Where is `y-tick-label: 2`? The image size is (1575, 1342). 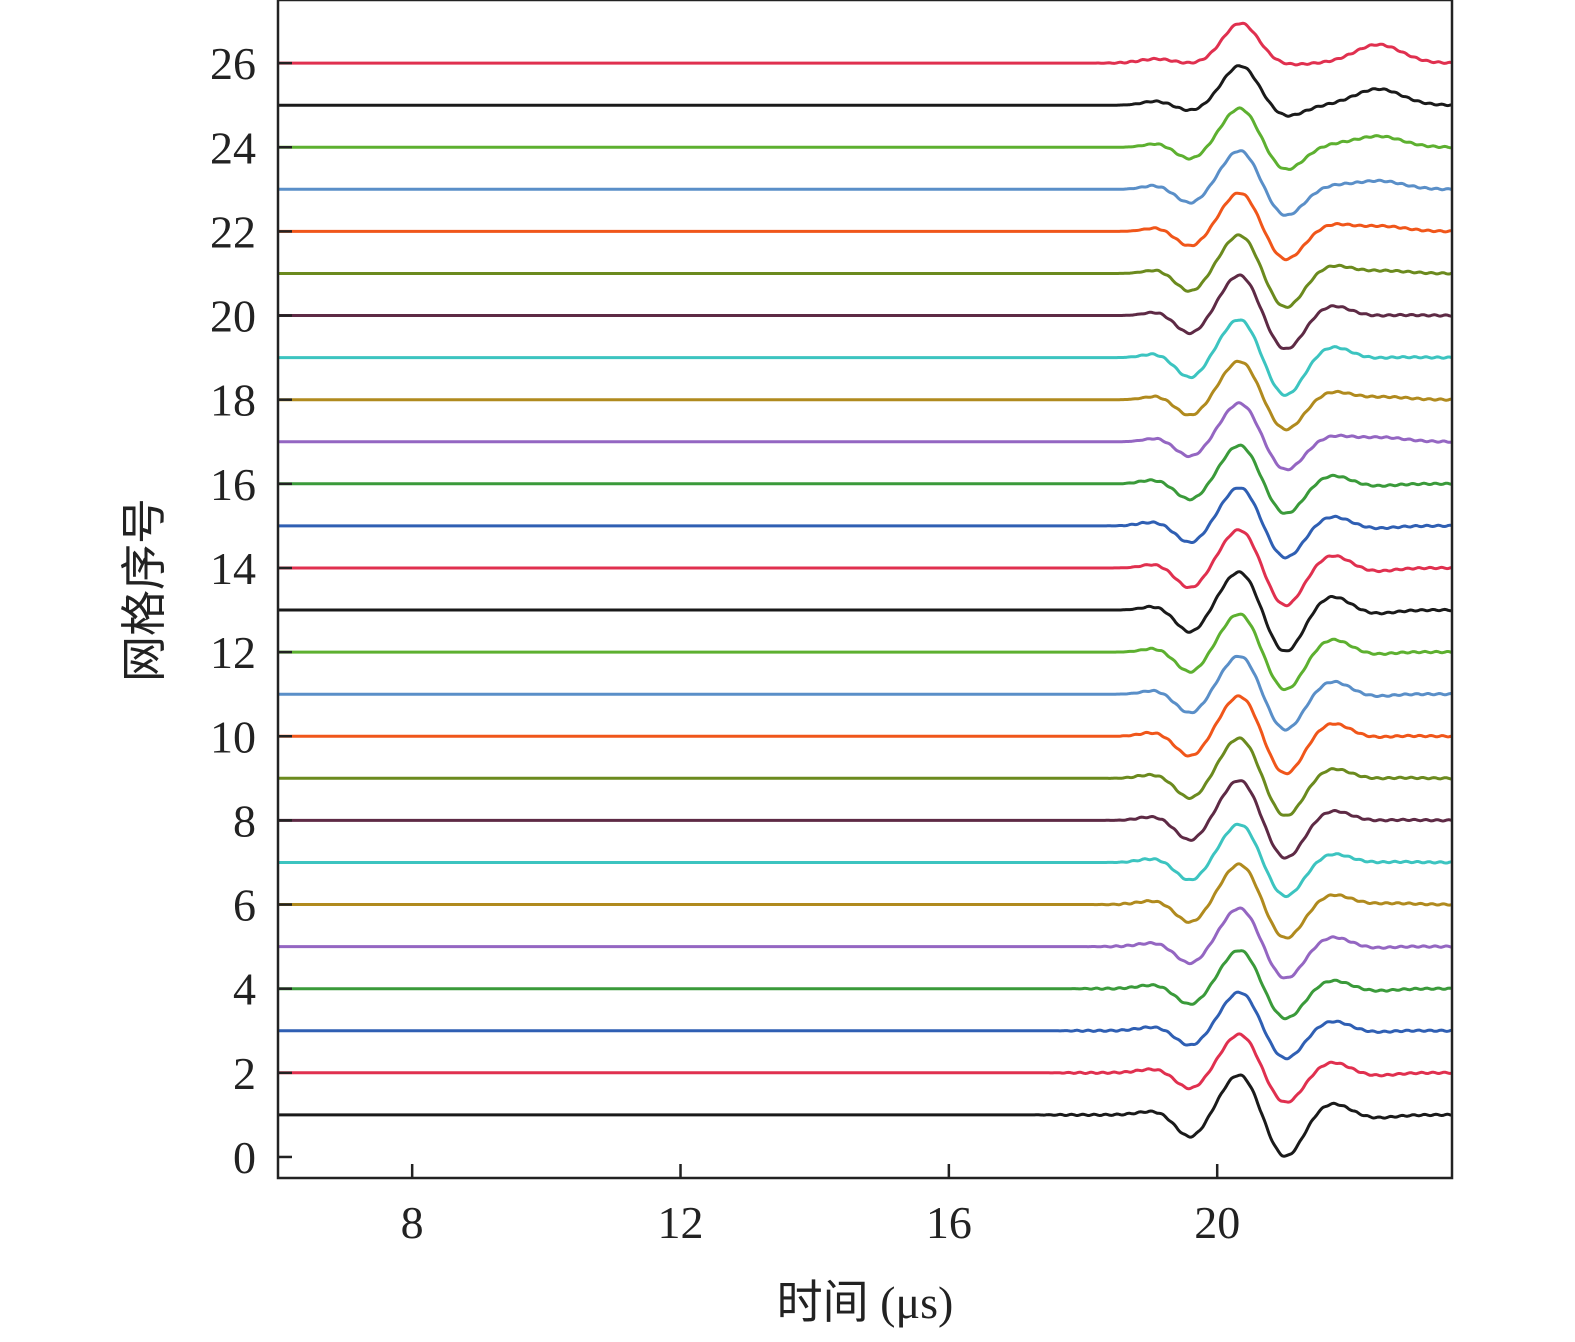
y-tick-label: 2 is located at coordinates (244, 1073).